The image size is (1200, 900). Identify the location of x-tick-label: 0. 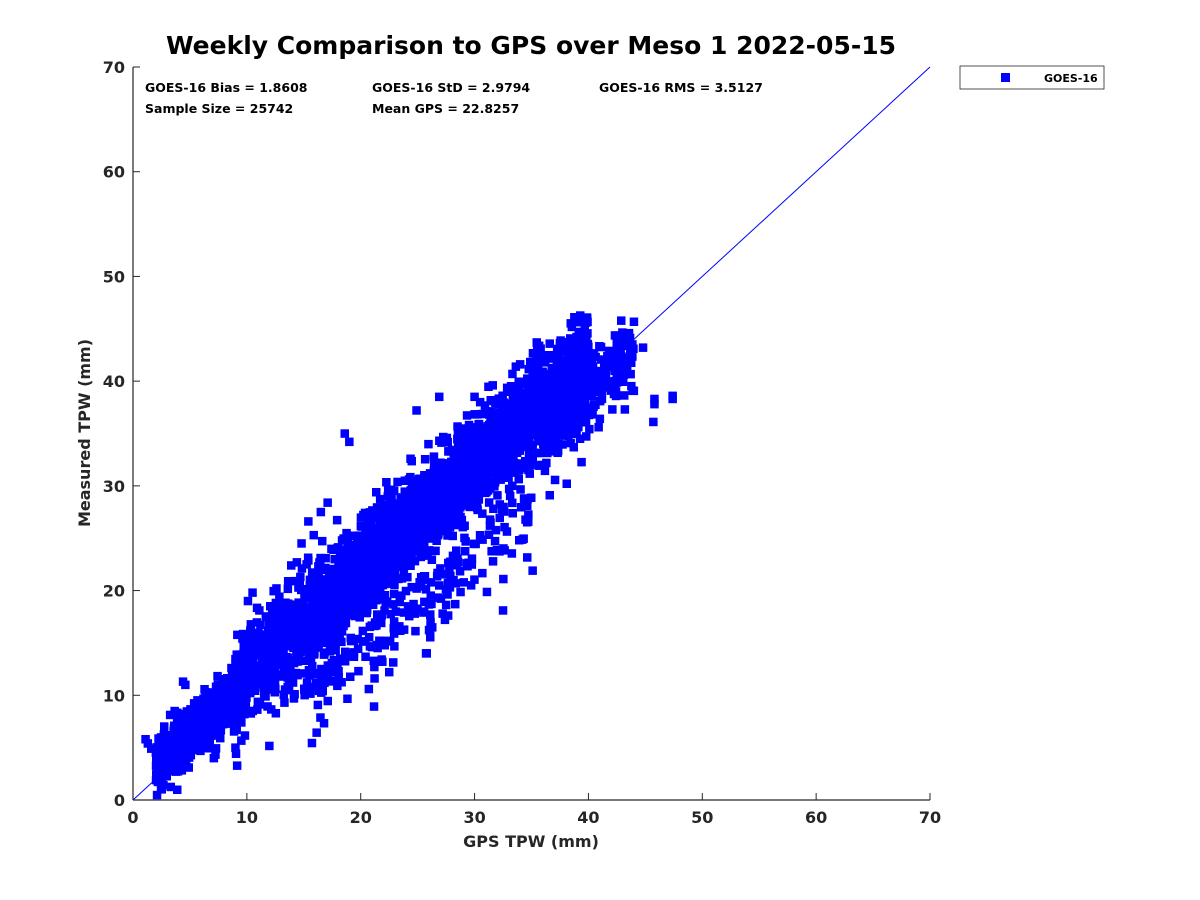
(132, 817).